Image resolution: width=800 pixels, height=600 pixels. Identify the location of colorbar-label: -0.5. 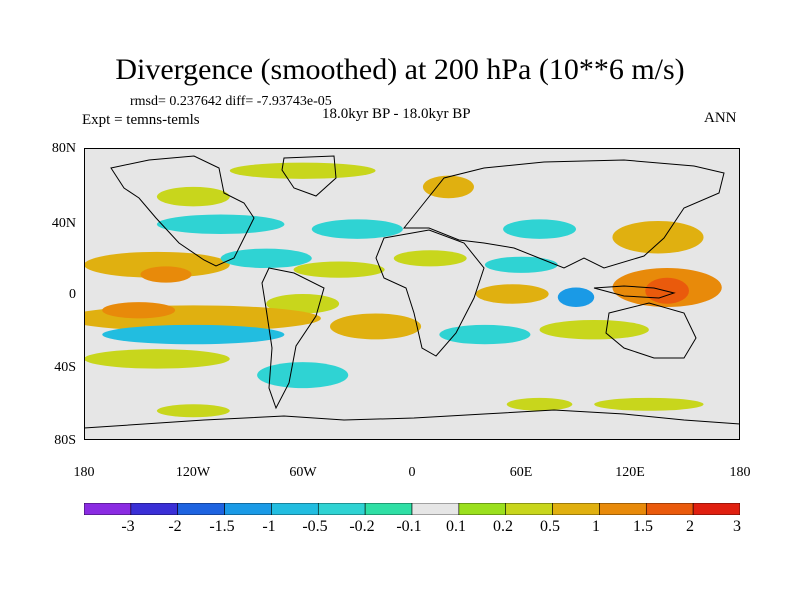
(315, 526).